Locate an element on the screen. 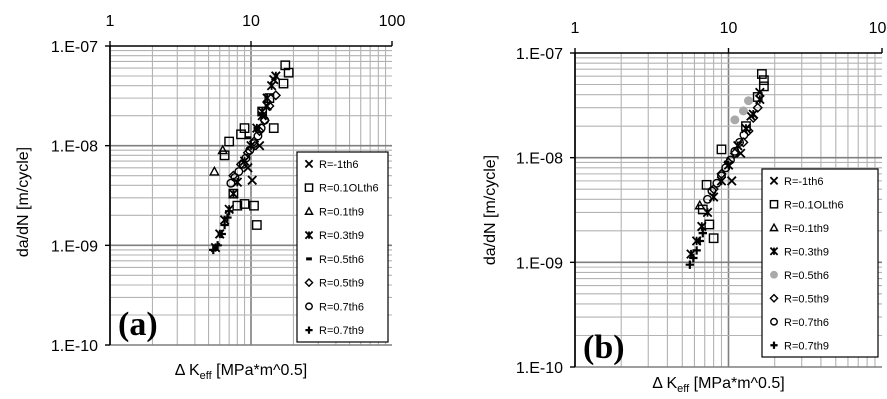  series-R=0.7th6 is located at coordinates (248, 151).